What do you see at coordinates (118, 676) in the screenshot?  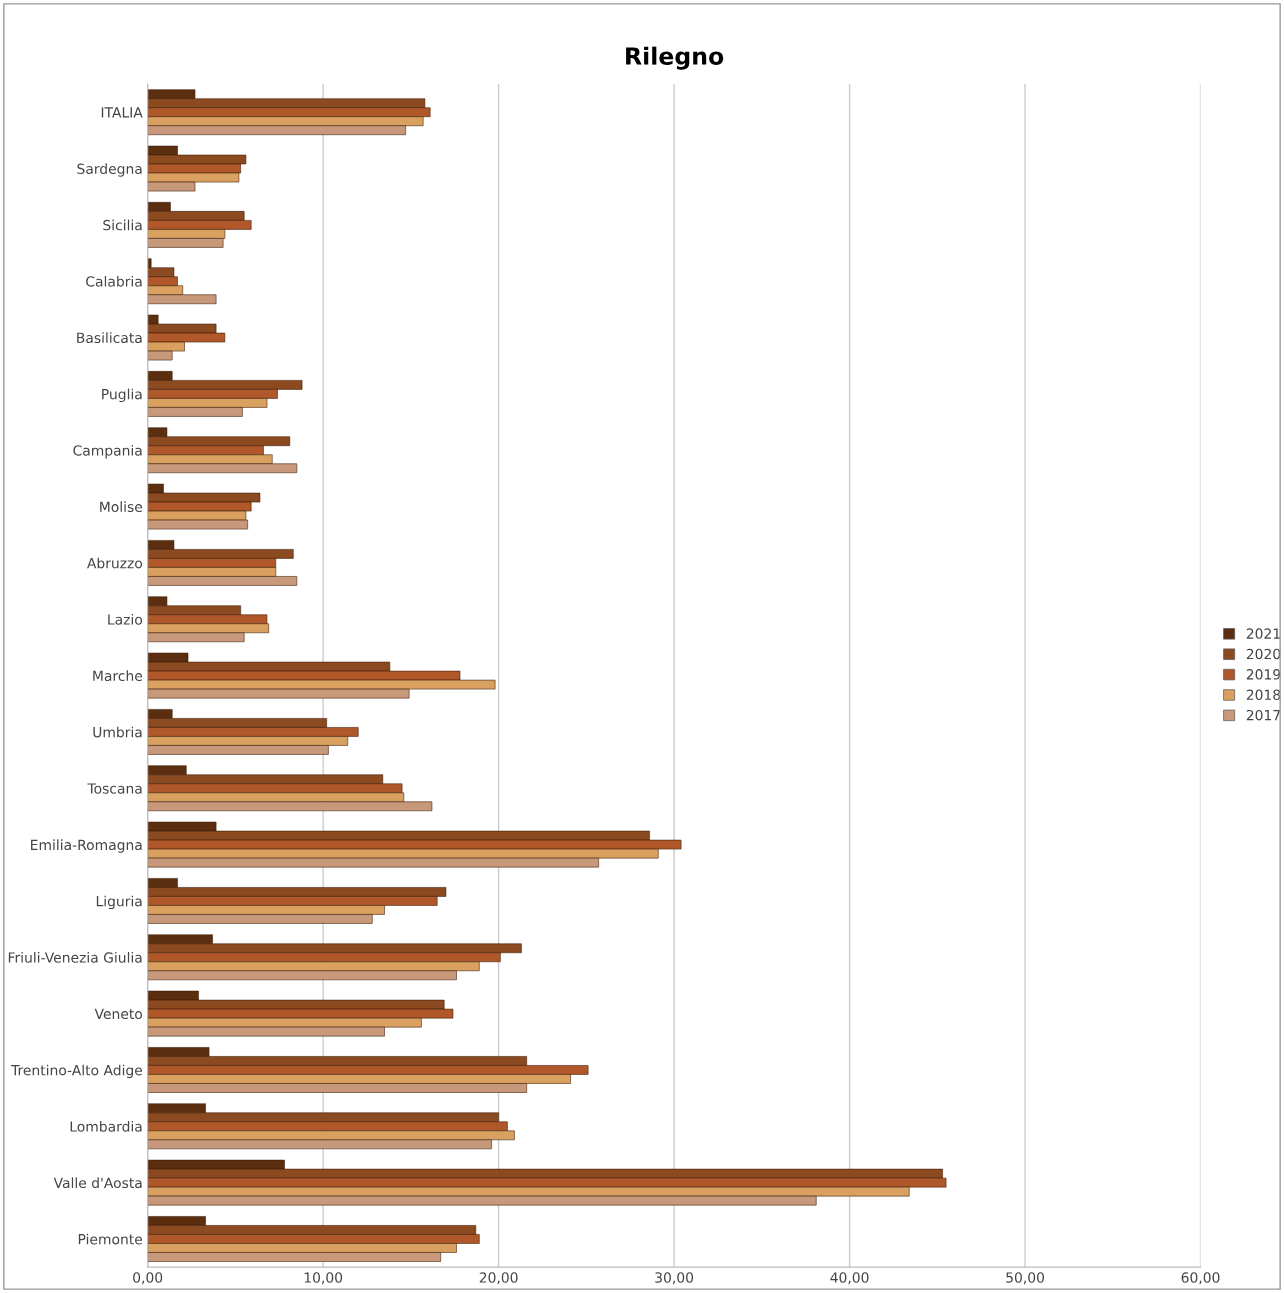 I see `y-tick-label: Marche` at bounding box center [118, 676].